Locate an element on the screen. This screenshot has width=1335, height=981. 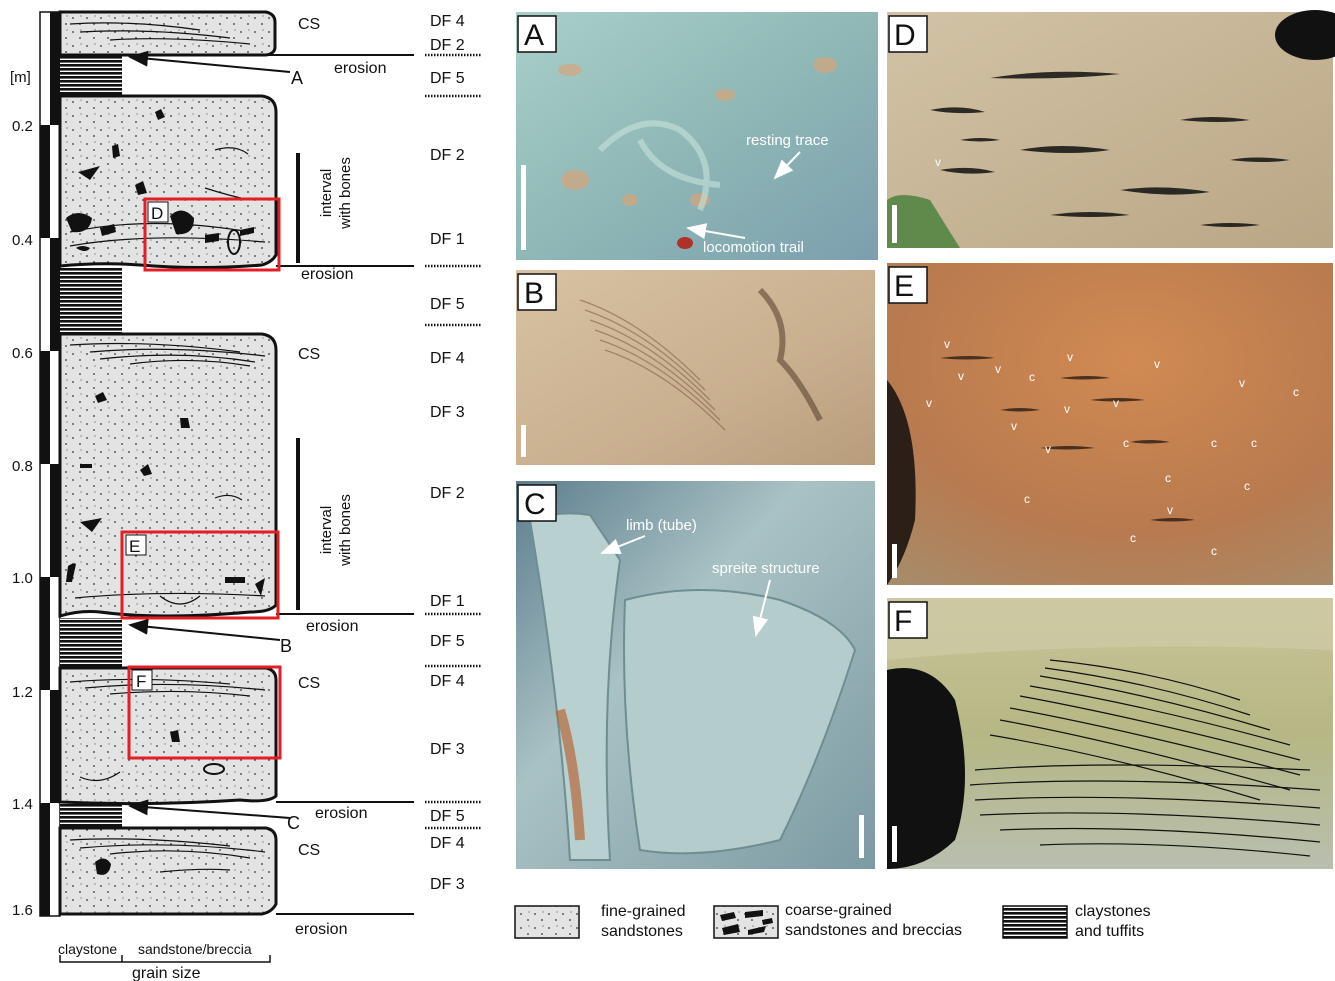
depth-tick-label: 0.2 is located at coordinates (22, 126).